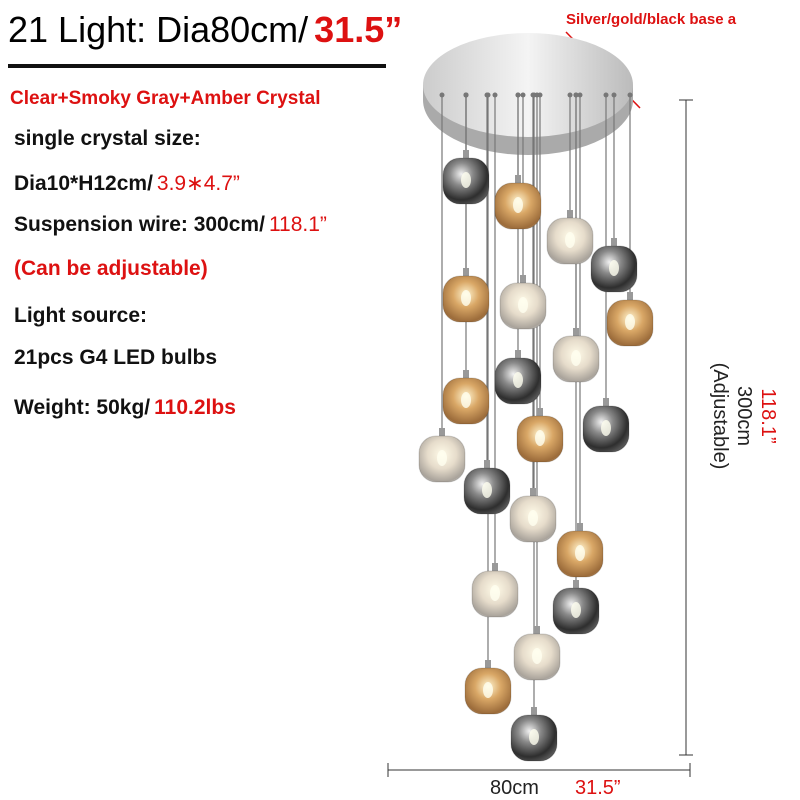  I want to click on wire-inch: 118.1”, so click(298, 224).